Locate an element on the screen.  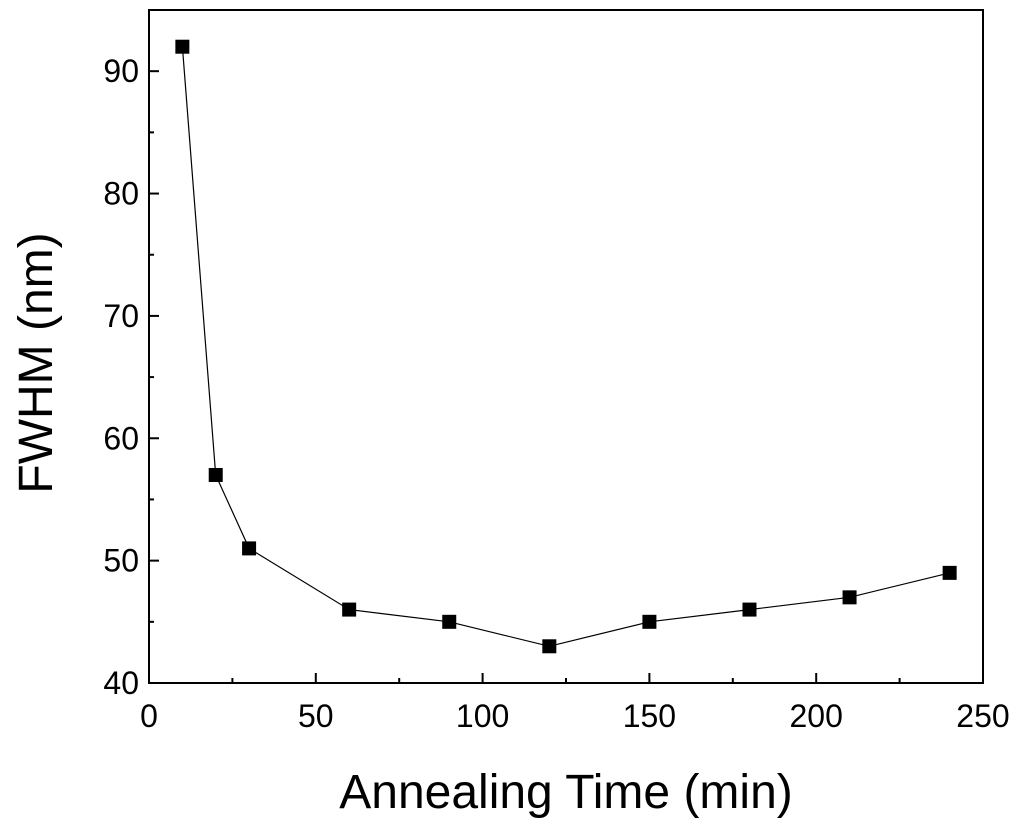
x-tick-label: 50 is located at coordinates (316, 716).